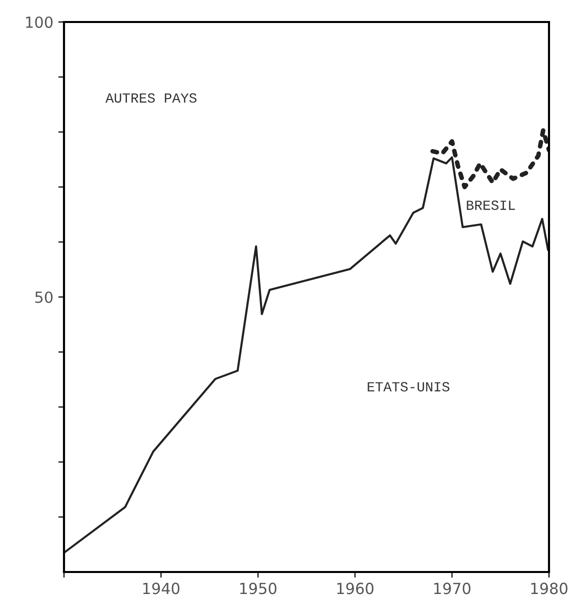 The image size is (577, 610). I want to click on x-tick-label: 1960, so click(355, 588).